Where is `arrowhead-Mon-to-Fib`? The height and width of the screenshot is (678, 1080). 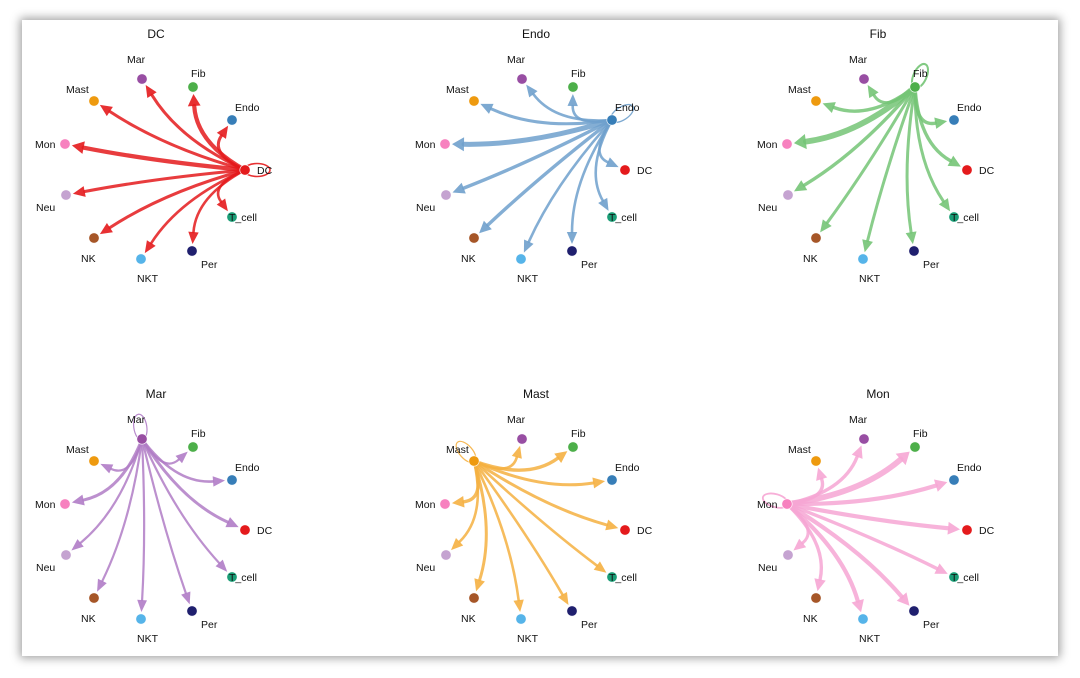
arrowhead-Mon-to-Fib is located at coordinates (902, 458).